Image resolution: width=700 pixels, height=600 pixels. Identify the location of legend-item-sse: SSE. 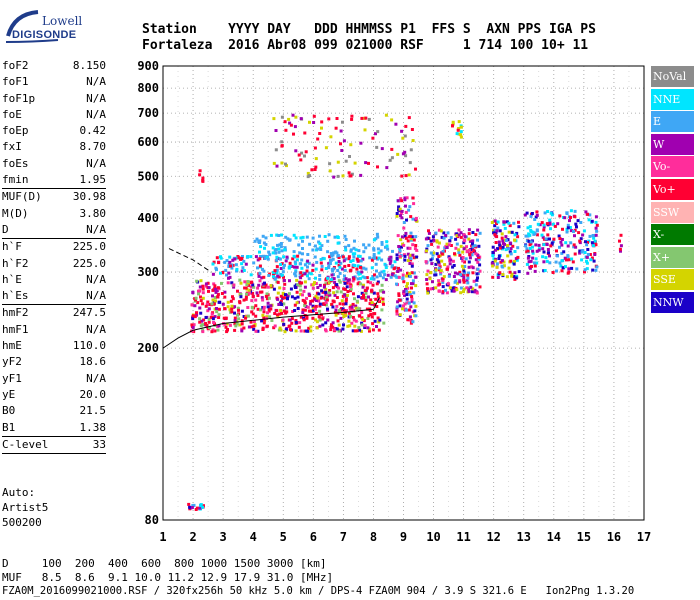
(672, 280).